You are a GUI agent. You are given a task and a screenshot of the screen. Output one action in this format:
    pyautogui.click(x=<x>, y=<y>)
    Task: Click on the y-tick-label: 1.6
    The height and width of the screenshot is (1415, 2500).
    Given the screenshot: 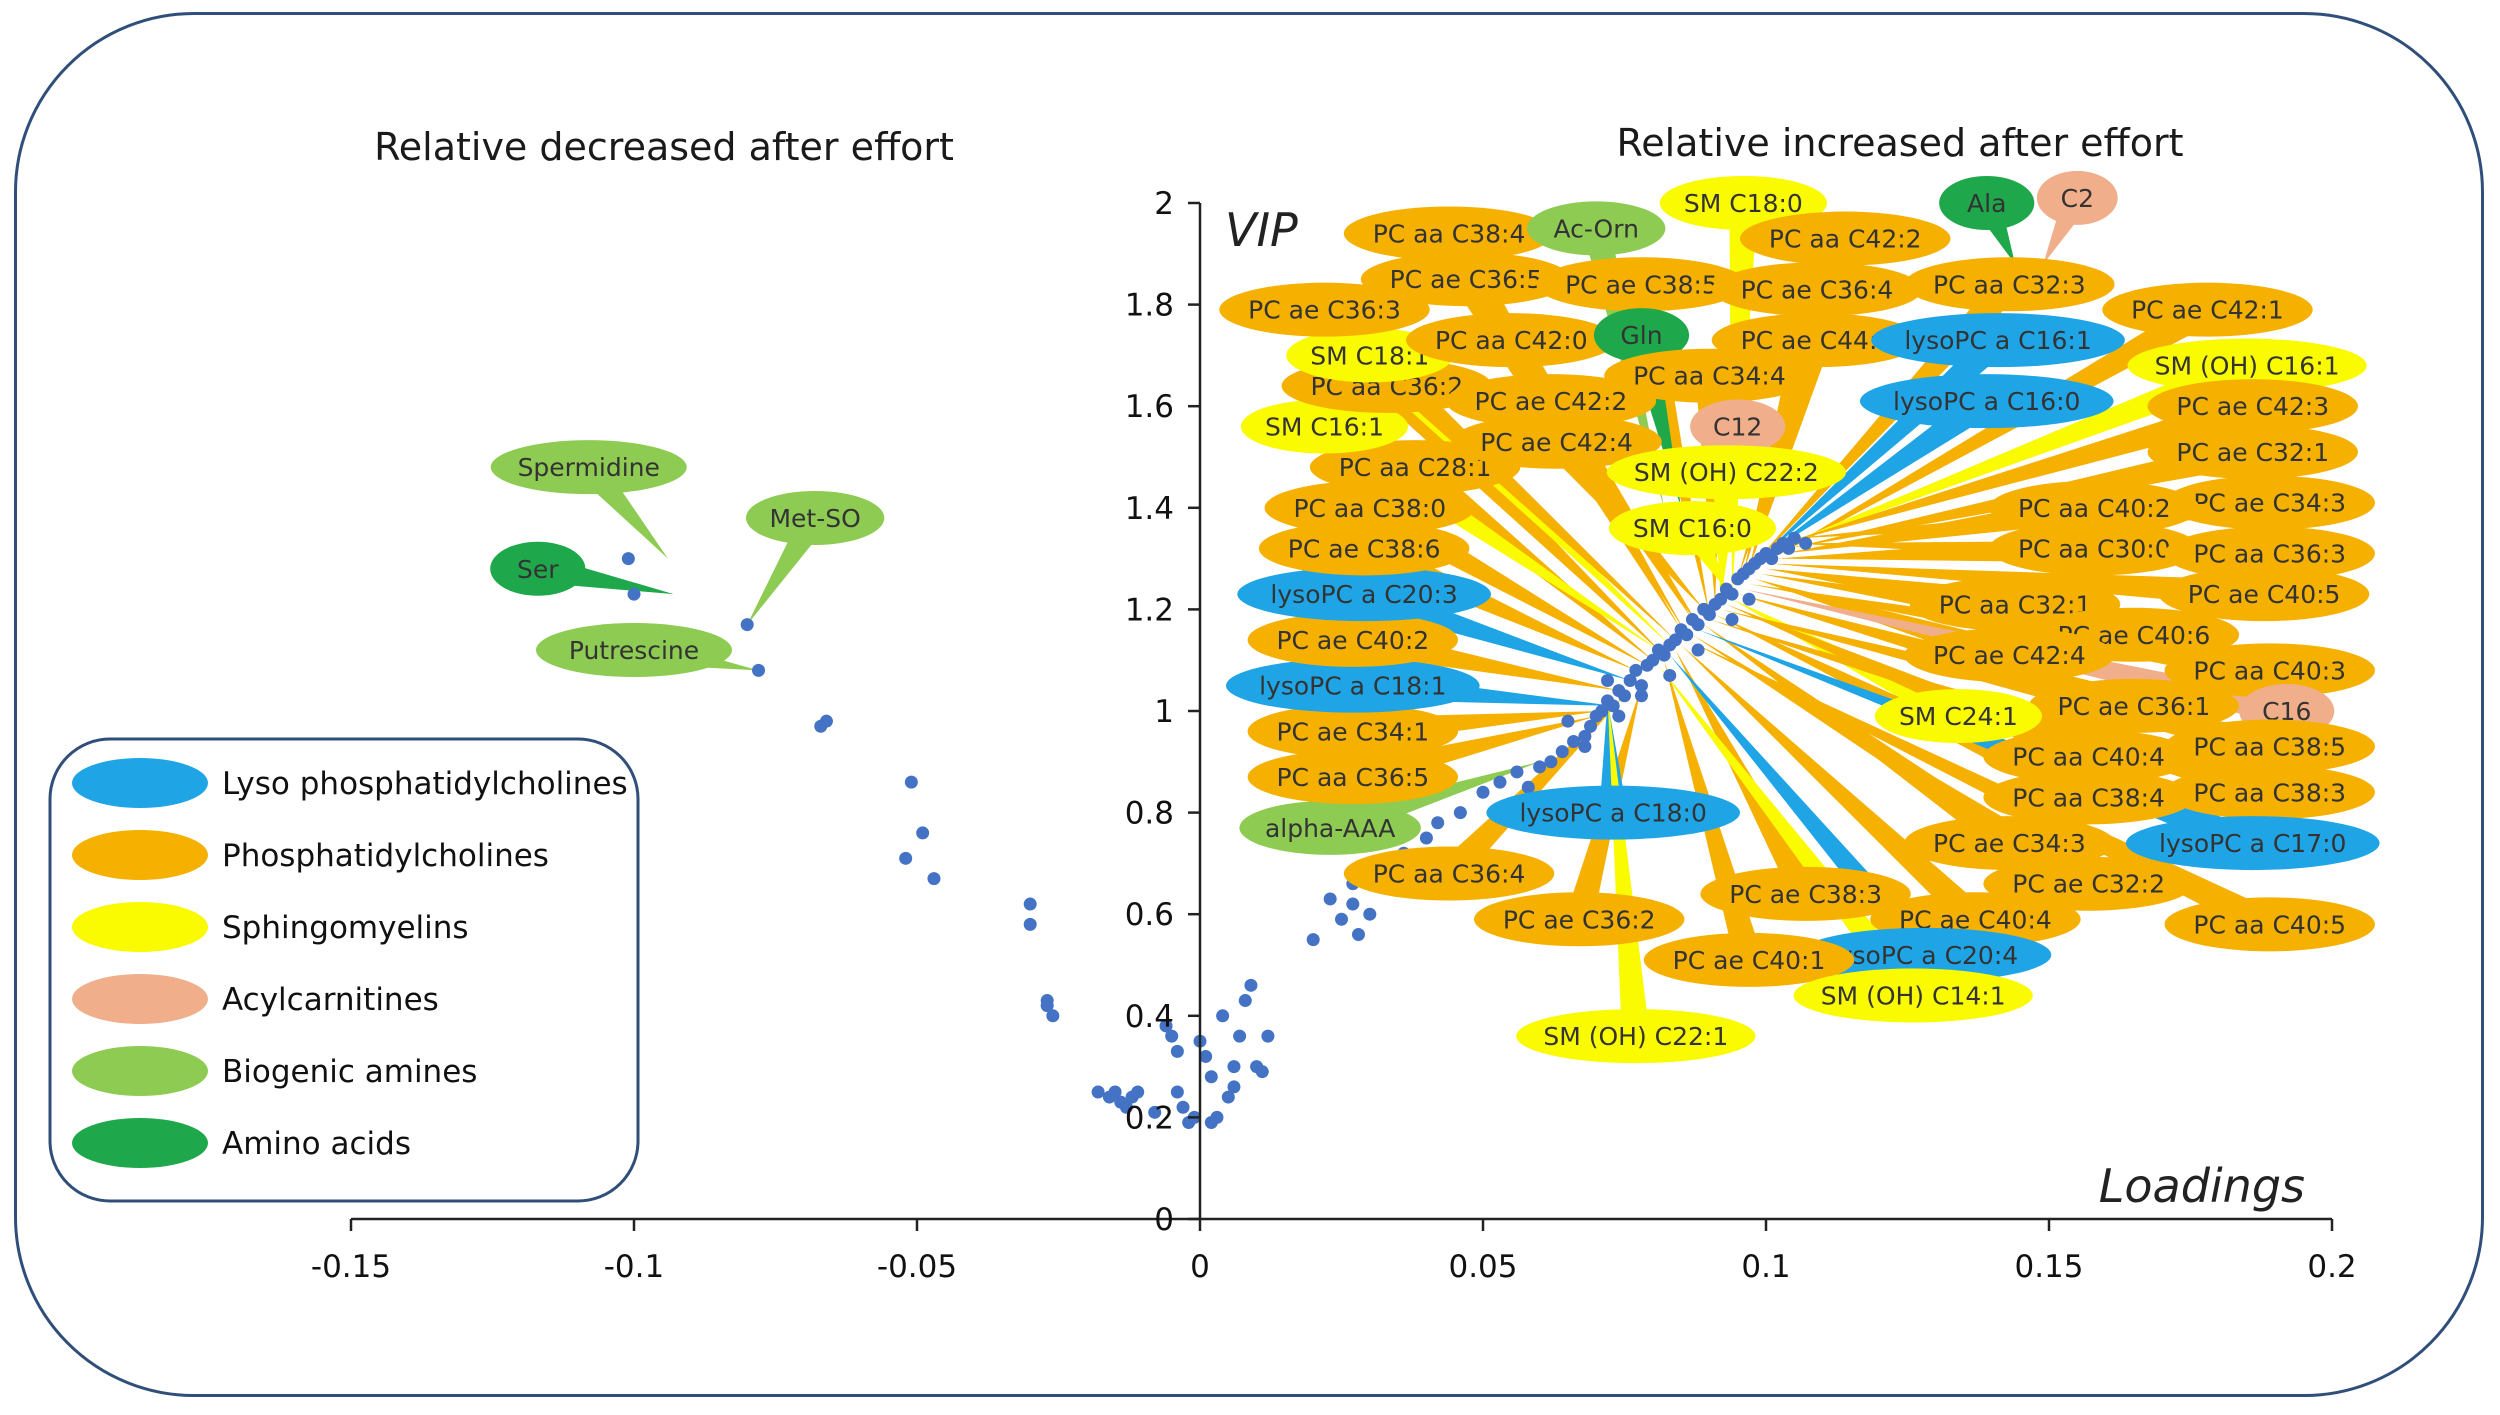 What is the action you would take?
    pyautogui.click(x=1149, y=407)
    